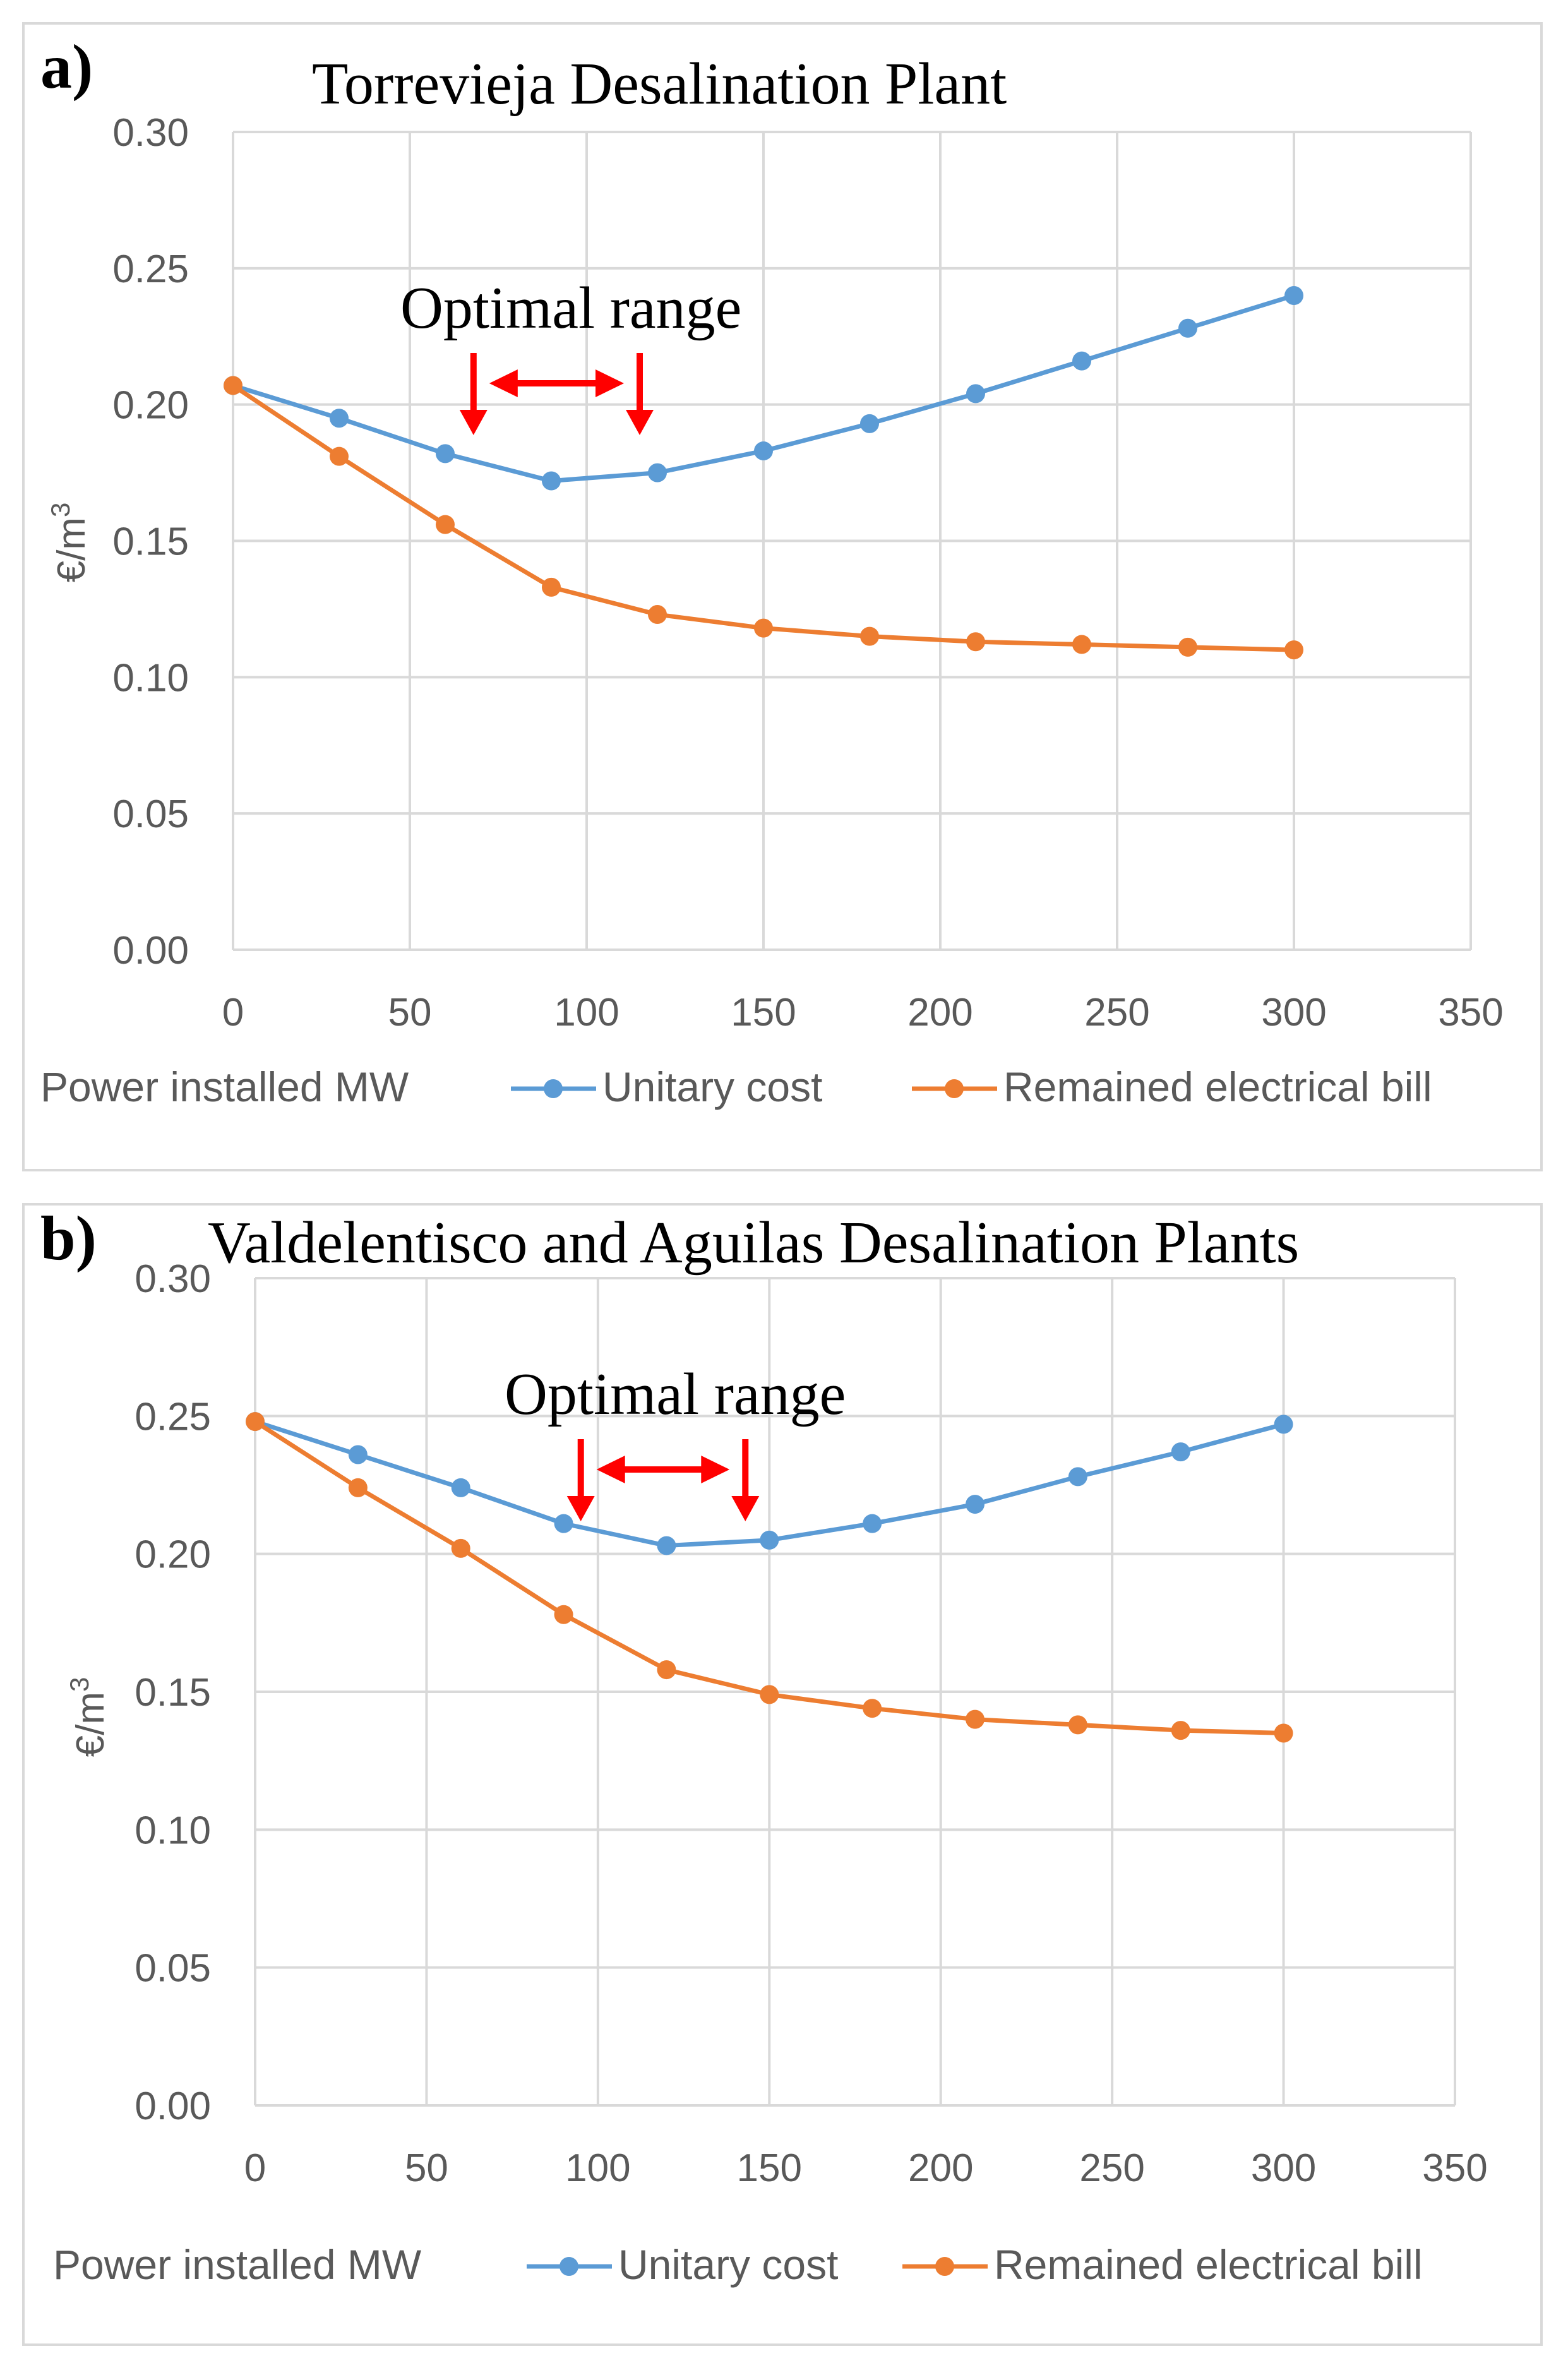 This screenshot has width=1568, height=2370. I want to click on panel-label: b), so click(68, 1239).